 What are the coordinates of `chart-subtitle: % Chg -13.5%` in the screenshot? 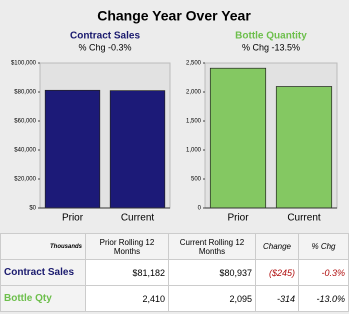 It's located at (271, 47).